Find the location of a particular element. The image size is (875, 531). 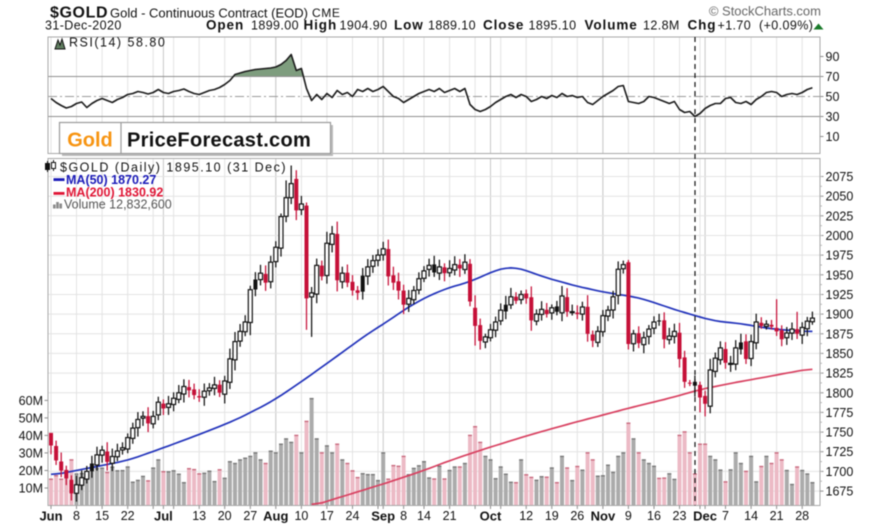

svg-text: 2025 is located at coordinates (840, 216).